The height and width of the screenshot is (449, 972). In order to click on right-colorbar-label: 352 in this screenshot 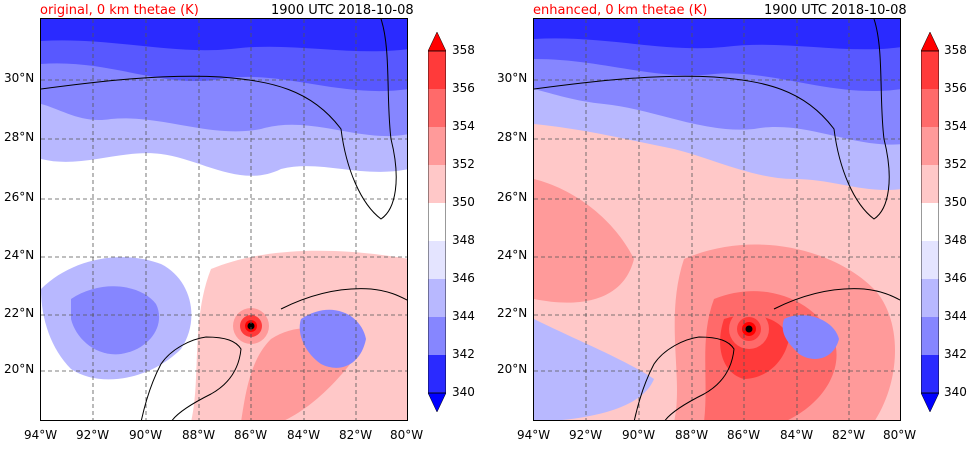, I will do `click(955, 164)`.